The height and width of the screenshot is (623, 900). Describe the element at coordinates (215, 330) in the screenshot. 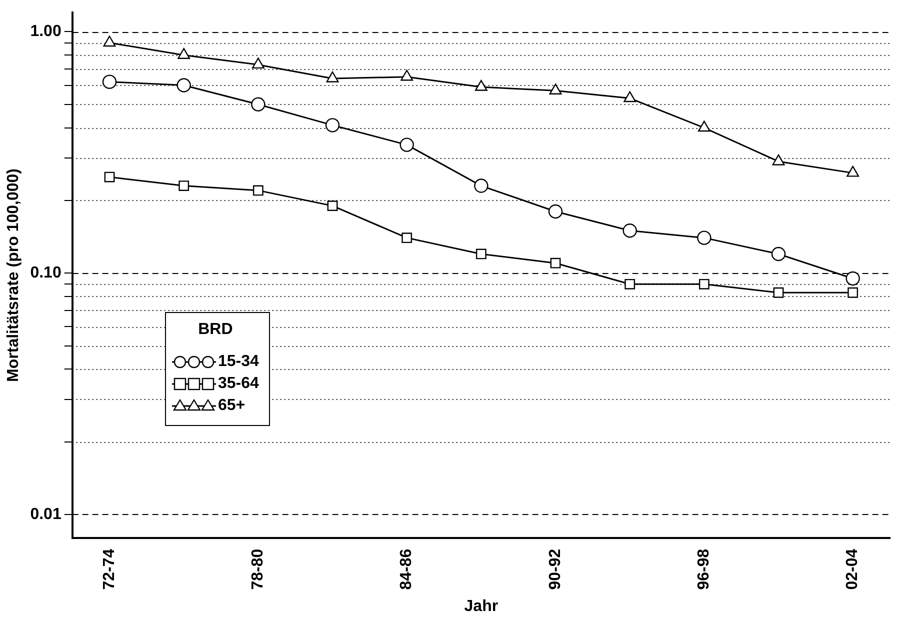

I see `legend-title: BRD` at that location.